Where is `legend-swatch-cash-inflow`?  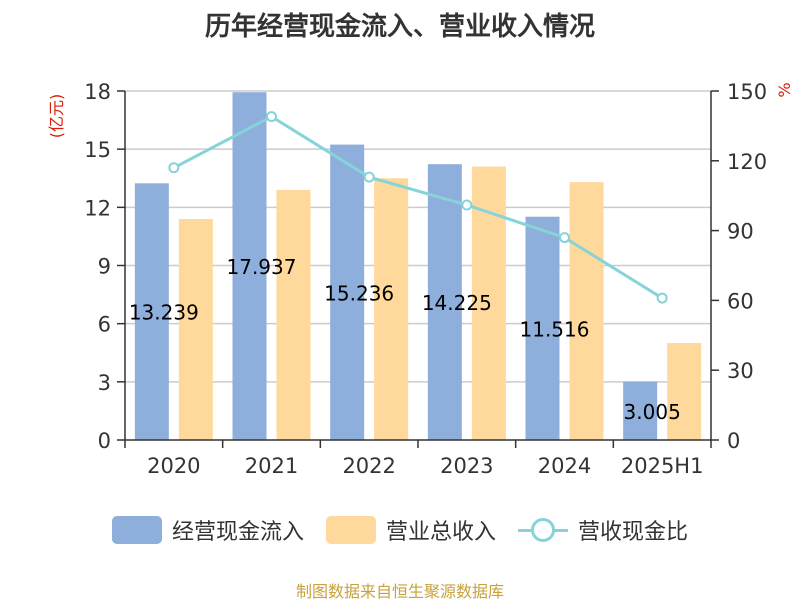
legend-swatch-cash-inflow is located at coordinates (136, 530).